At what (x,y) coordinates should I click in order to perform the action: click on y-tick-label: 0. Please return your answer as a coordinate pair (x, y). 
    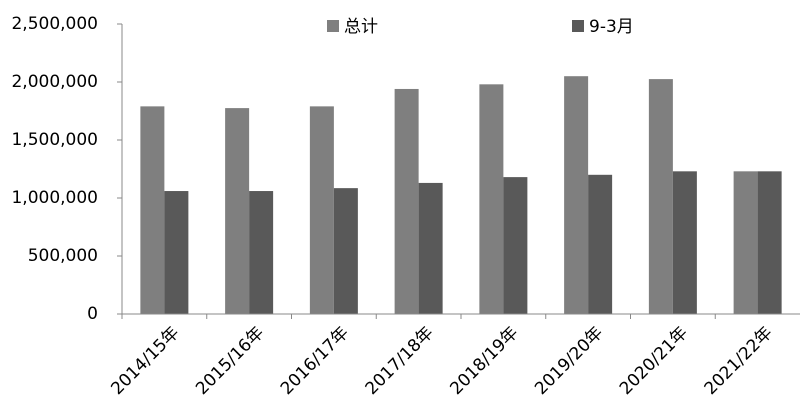
    Looking at the image, I should click on (92, 314).